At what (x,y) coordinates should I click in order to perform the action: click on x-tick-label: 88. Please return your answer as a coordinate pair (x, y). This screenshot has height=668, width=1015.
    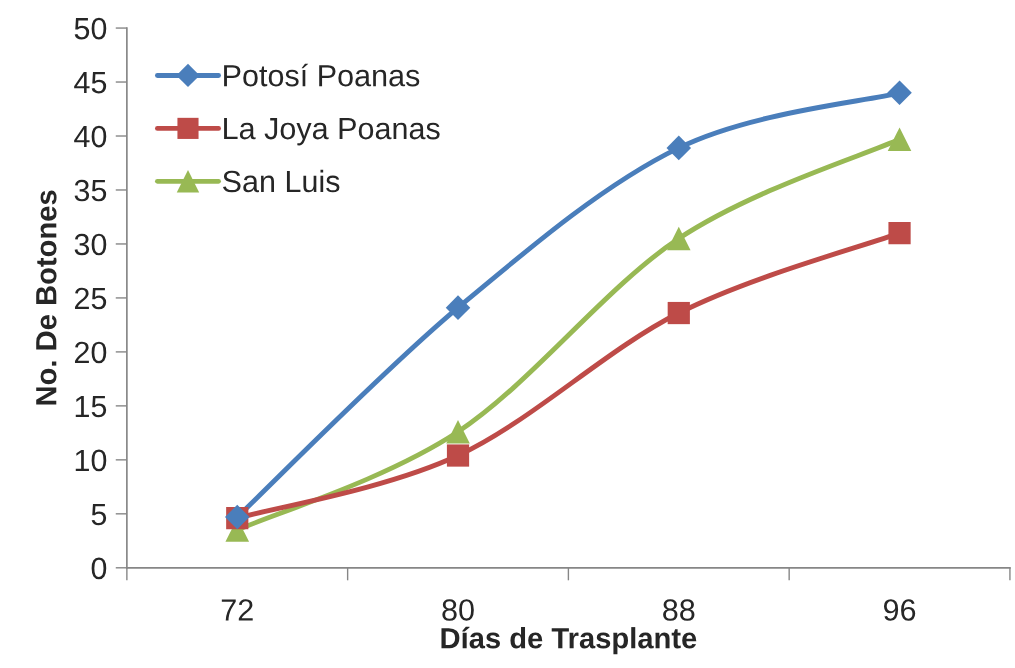
    Looking at the image, I should click on (679, 610).